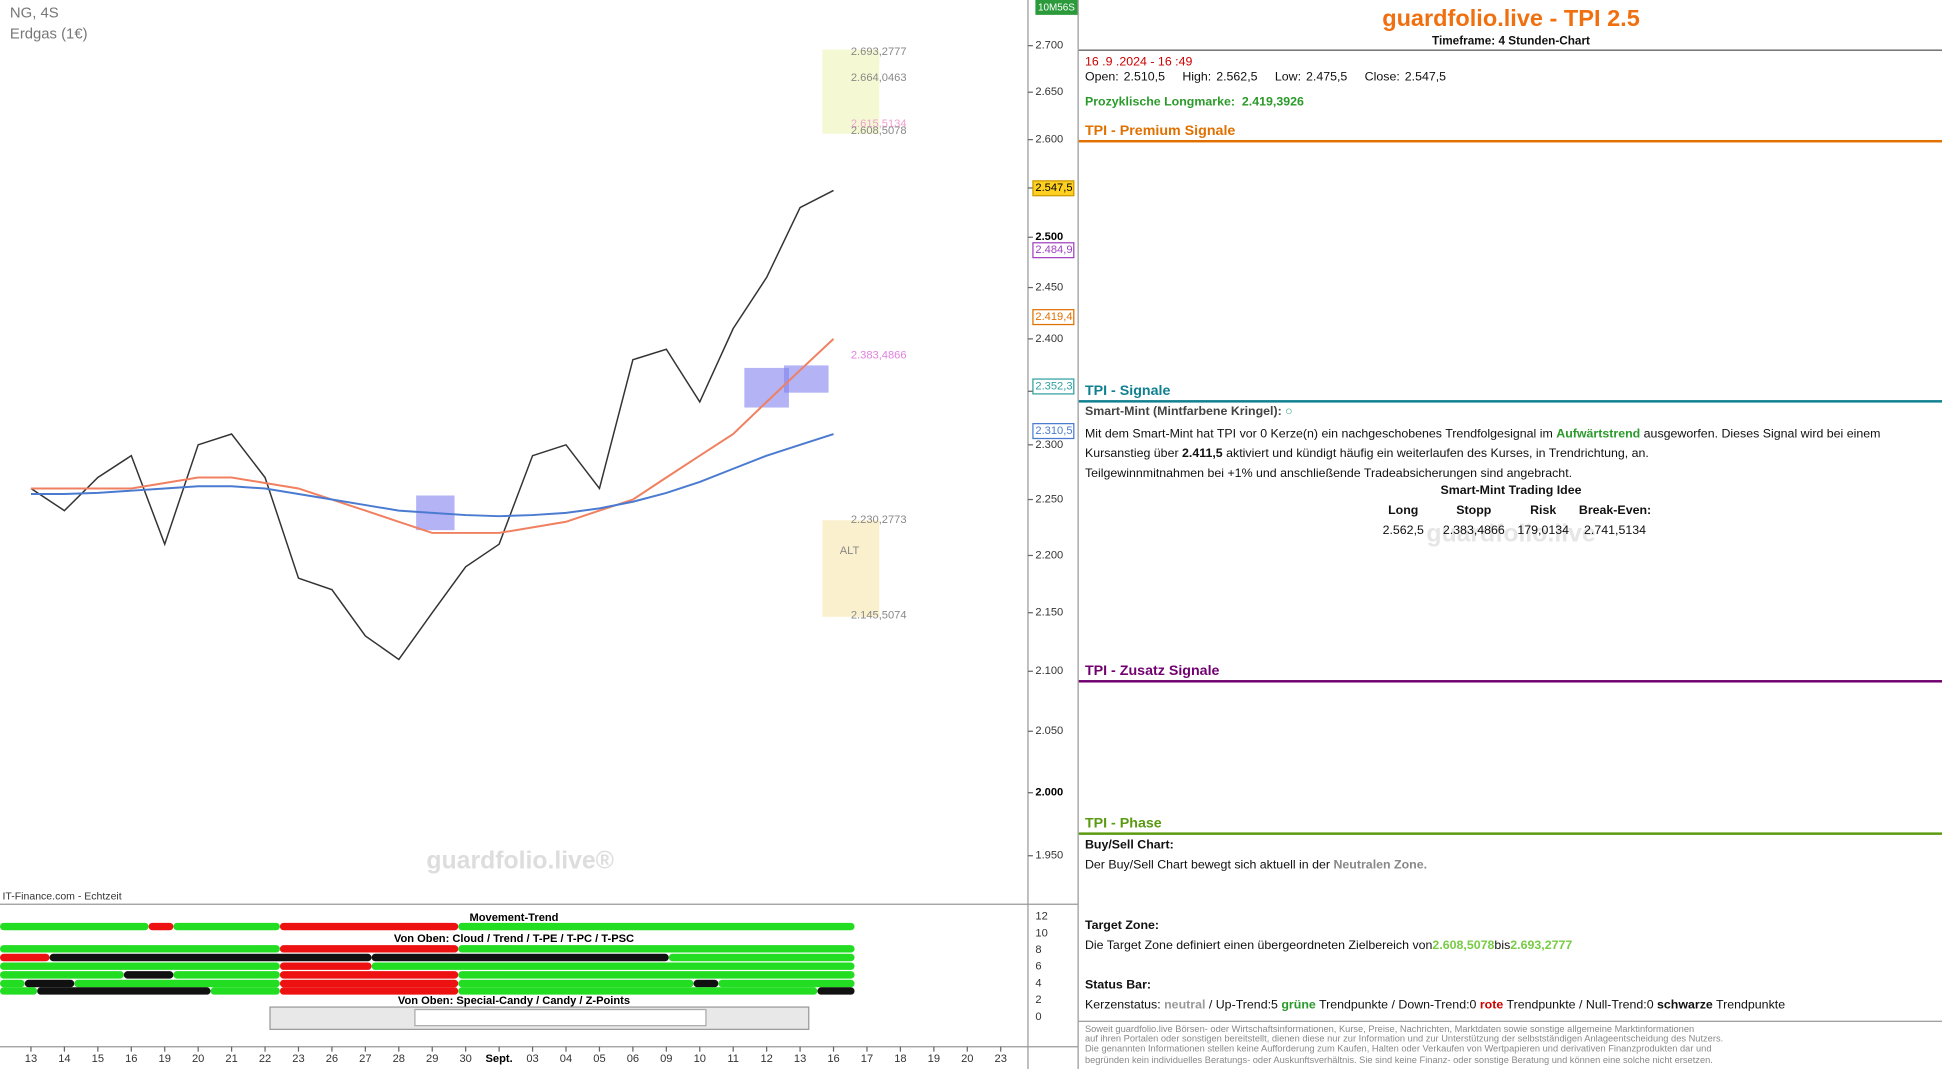 This screenshot has width=1942, height=1069. I want to click on value: 2.411,5, so click(1202, 454).